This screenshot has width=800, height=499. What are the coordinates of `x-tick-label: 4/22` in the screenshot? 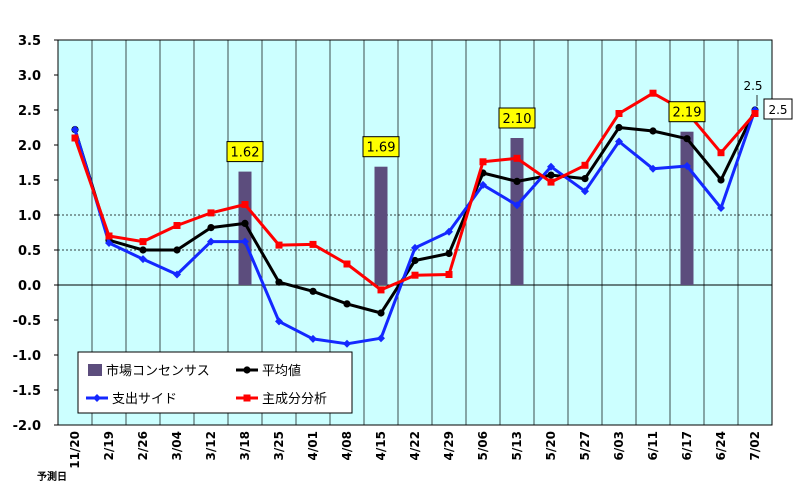 It's located at (415, 445).